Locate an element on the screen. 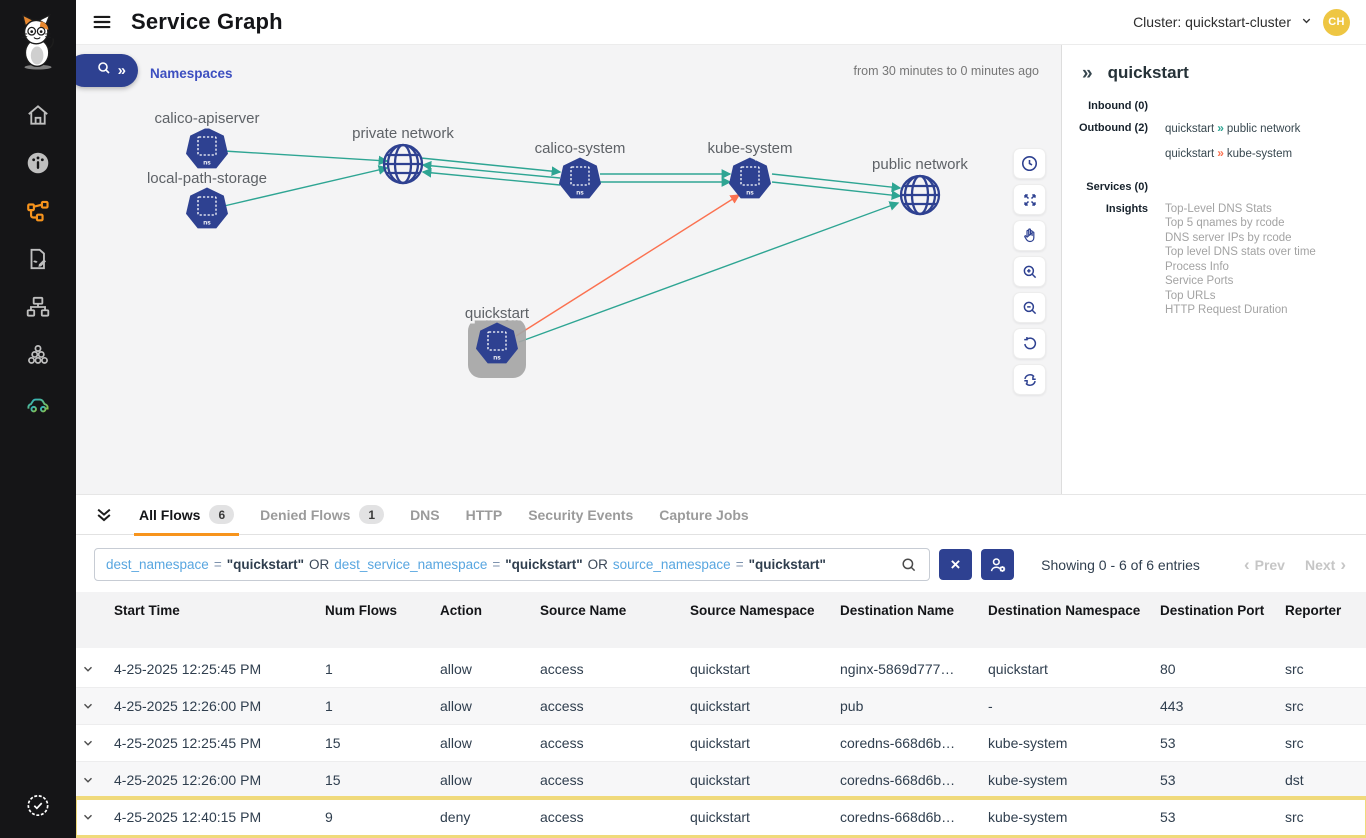 The height and width of the screenshot is (838, 1366). sidebar-item-vehicle-icon is located at coordinates (38, 403).